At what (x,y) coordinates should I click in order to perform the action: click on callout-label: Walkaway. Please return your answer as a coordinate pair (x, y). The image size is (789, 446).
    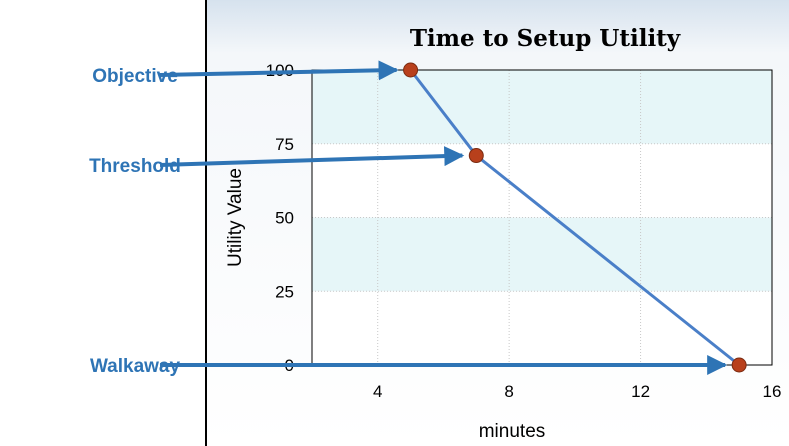
    Looking at the image, I should click on (135, 366).